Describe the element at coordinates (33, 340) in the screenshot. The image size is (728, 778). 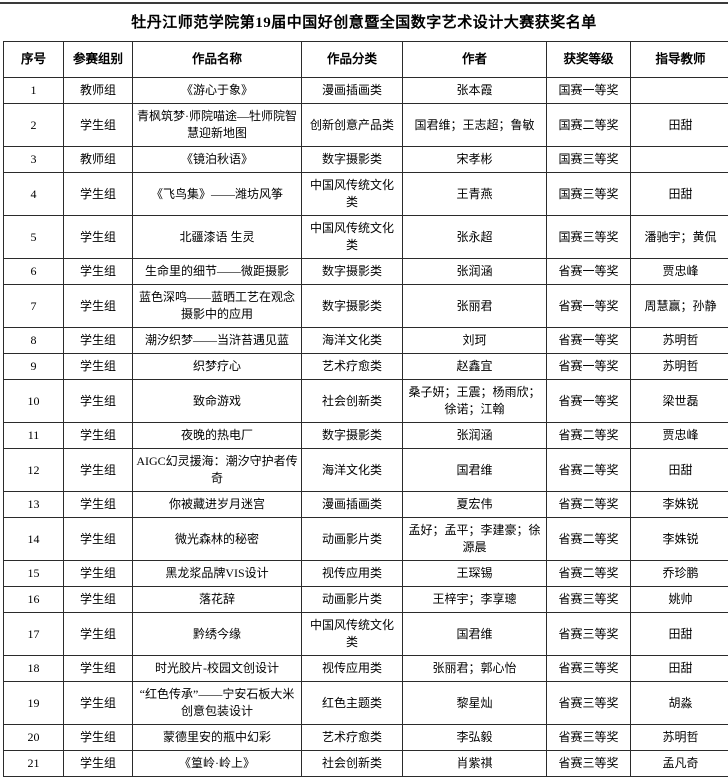
I see `cell-no: 8` at that location.